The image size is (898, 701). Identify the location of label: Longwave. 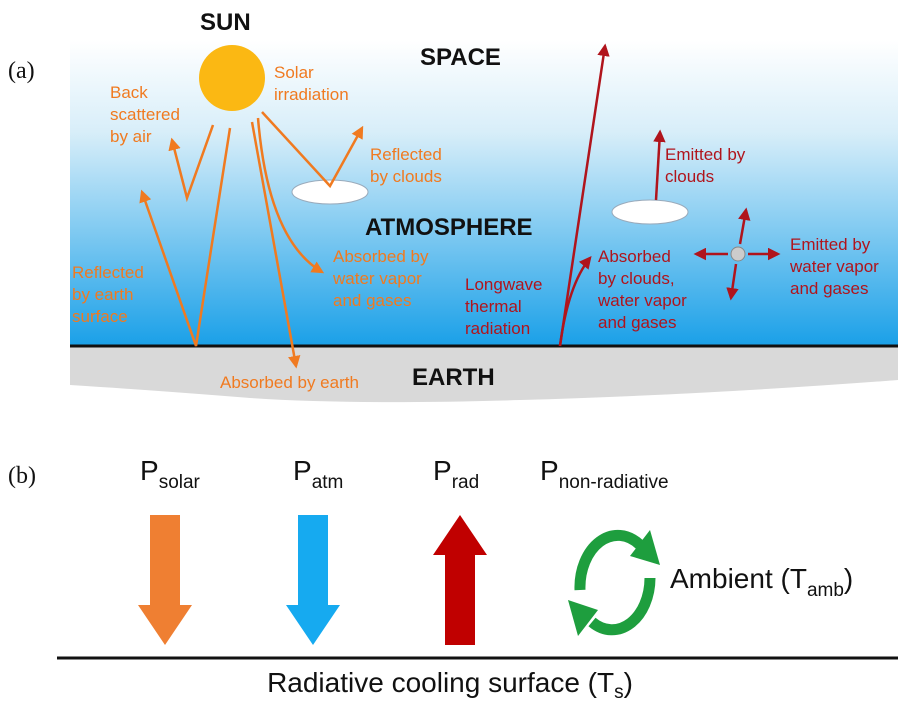
(504, 284).